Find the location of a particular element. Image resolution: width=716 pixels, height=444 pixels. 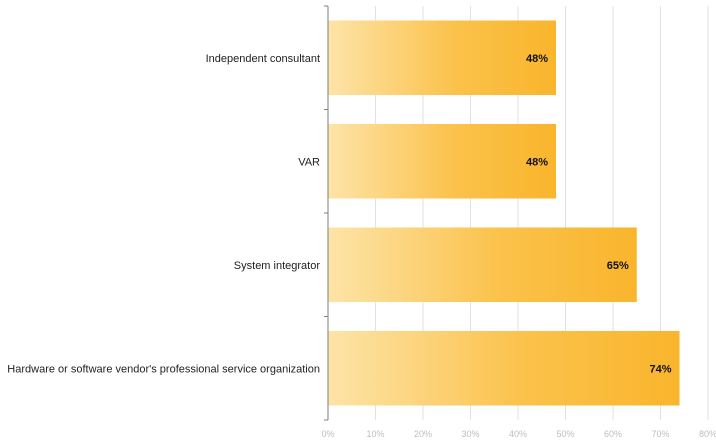

x-tick-label: 30% is located at coordinates (470, 434).